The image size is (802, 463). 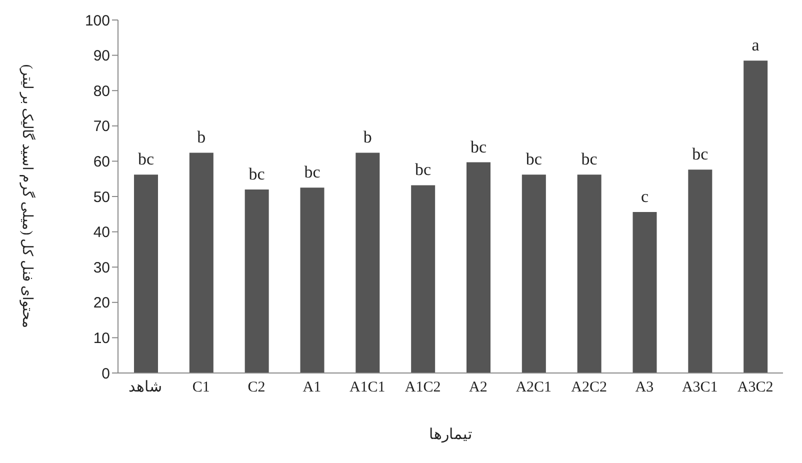 What do you see at coordinates (534, 388) in the screenshot?
I see `x-tick-label: A2C1` at bounding box center [534, 388].